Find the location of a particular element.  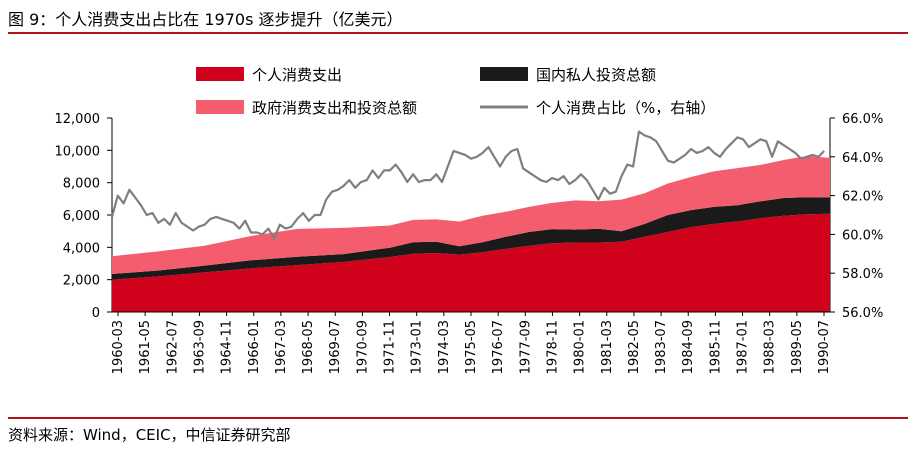

left-tick-label: 10,000 is located at coordinates (78, 151).